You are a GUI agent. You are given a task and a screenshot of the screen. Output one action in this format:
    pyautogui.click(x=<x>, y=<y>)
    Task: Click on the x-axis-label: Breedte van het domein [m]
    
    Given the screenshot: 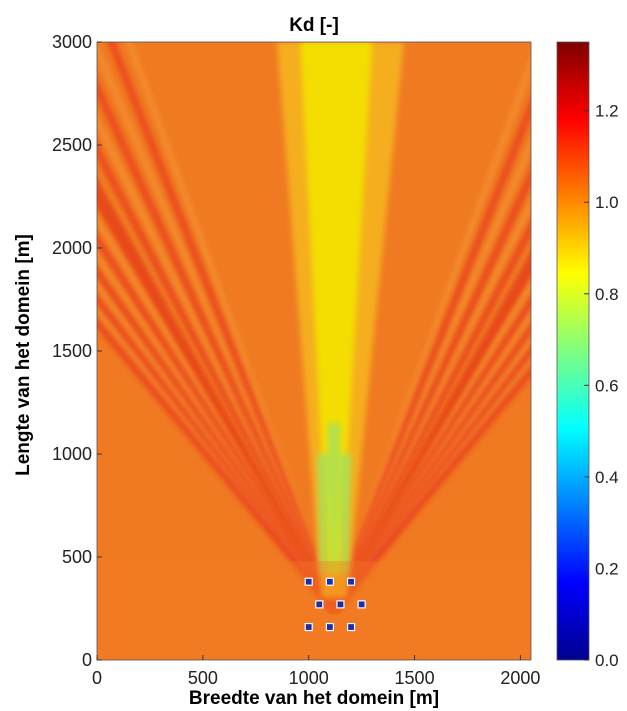 What is the action you would take?
    pyautogui.click(x=314, y=698)
    